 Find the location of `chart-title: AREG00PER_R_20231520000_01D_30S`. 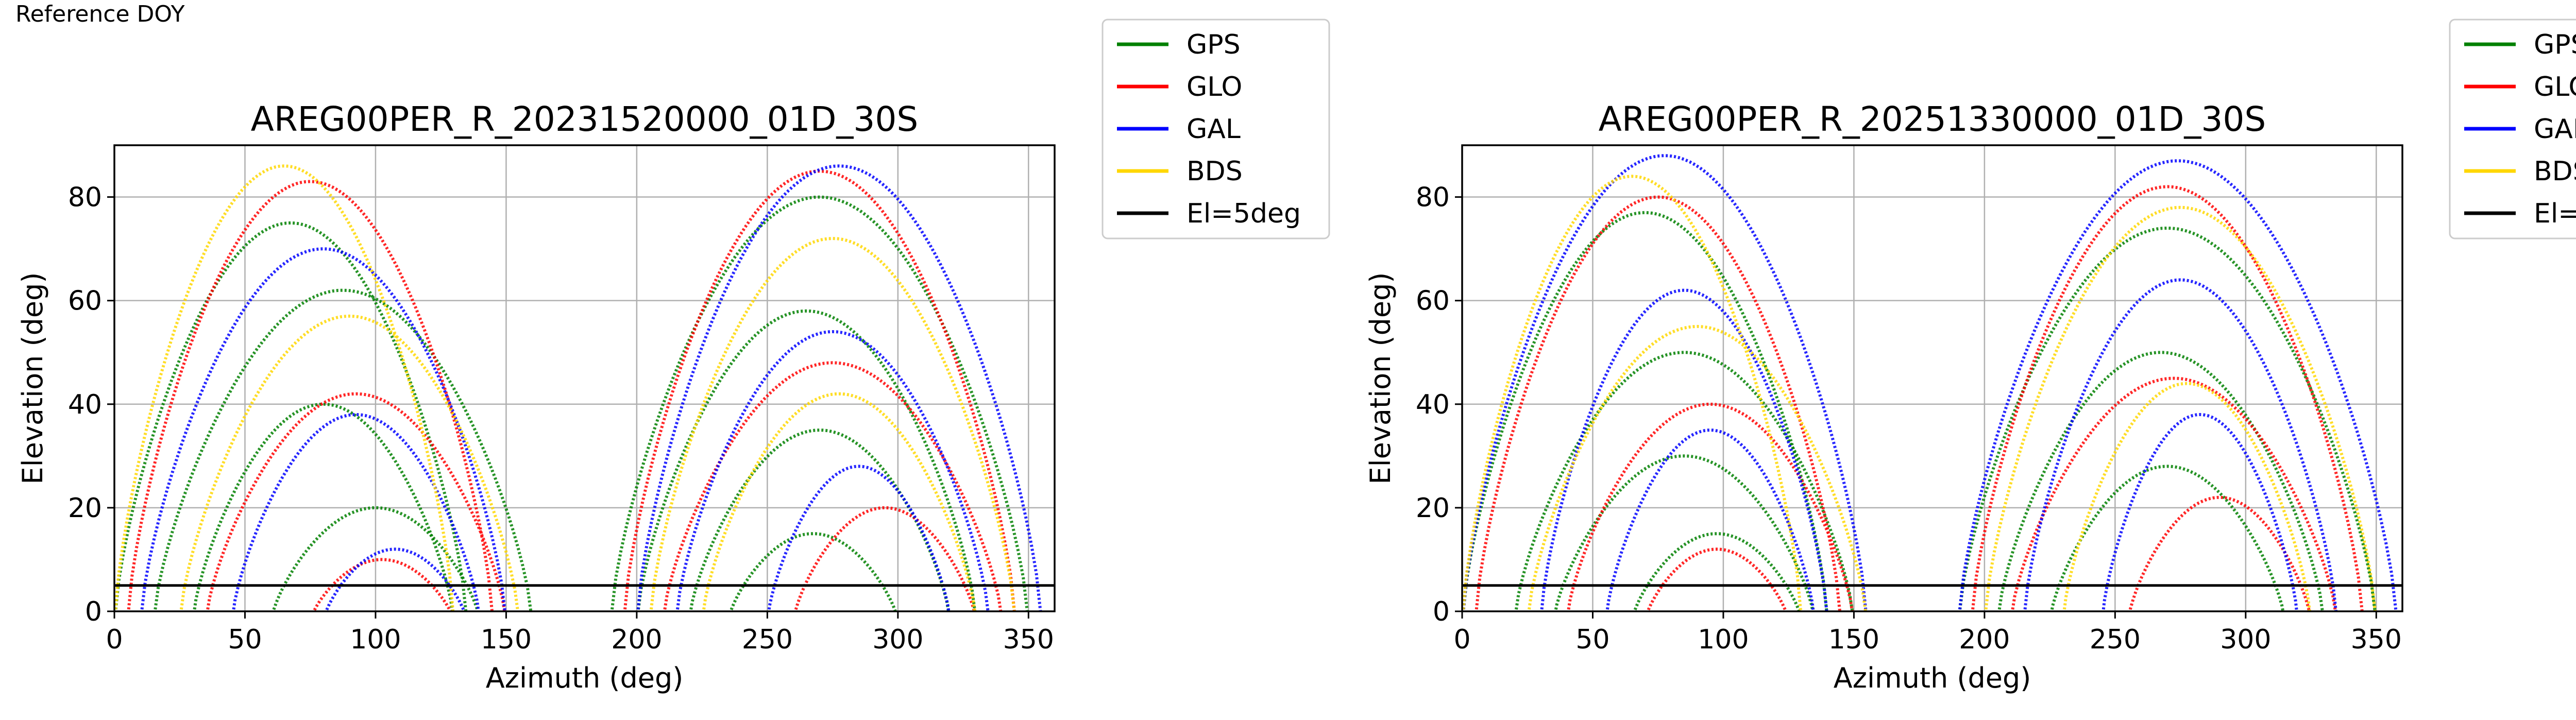

chart-title: AREG00PER_R_20231520000_01D_30S is located at coordinates (585, 119).